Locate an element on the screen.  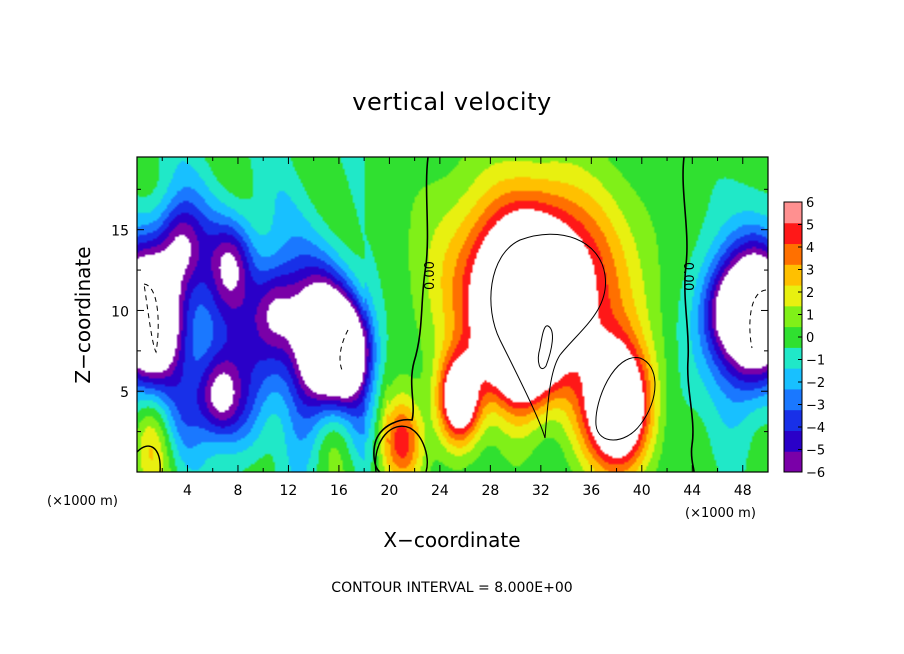
colorbar-label: 1 is located at coordinates (810, 316).